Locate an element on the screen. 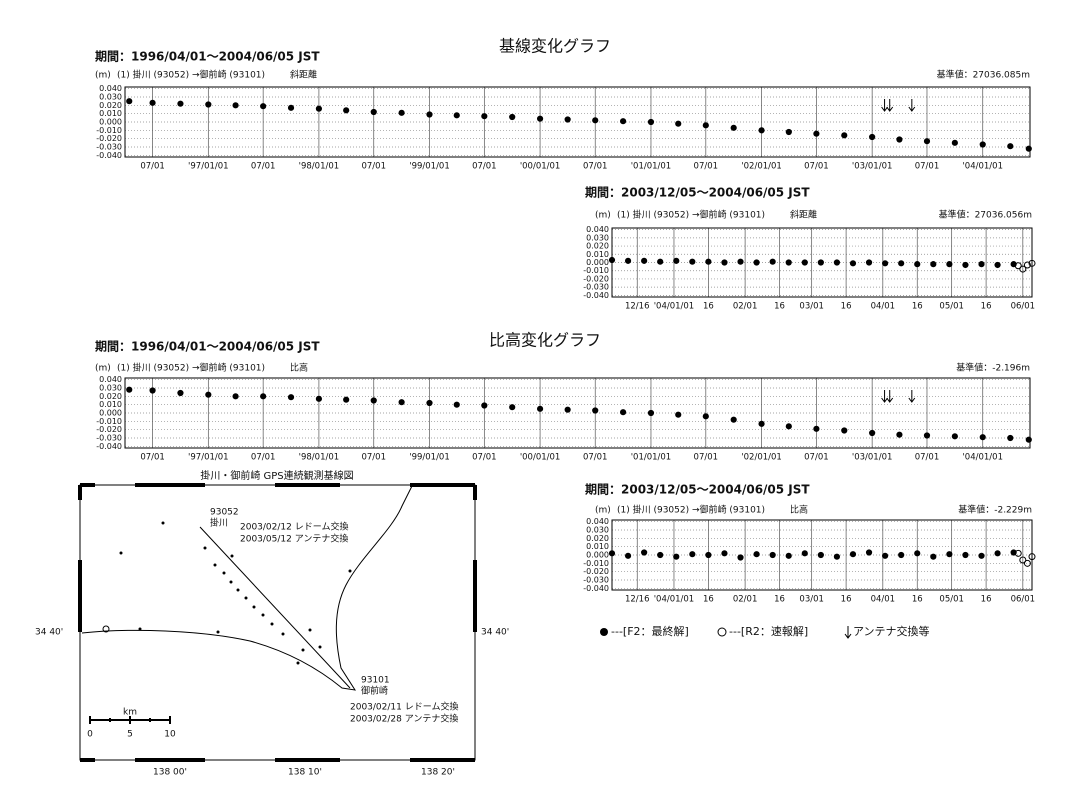  x-tick-label: '99/01/01 is located at coordinates (429, 458).